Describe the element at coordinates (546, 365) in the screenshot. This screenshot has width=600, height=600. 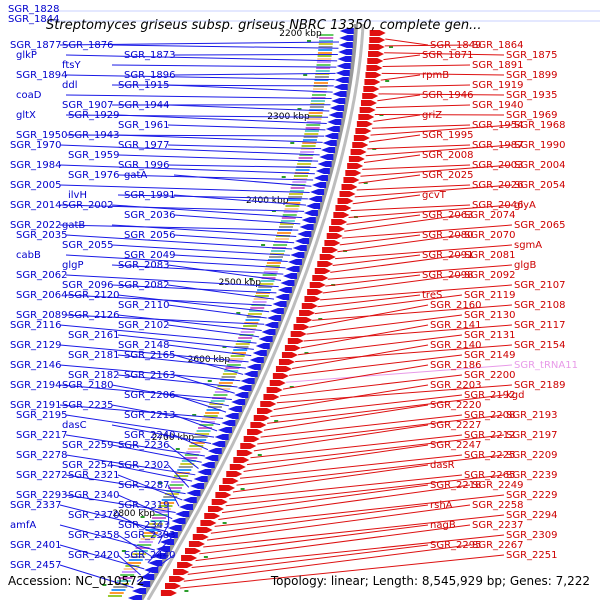
I see `trna-label: SGR_tRNA11` at that location.